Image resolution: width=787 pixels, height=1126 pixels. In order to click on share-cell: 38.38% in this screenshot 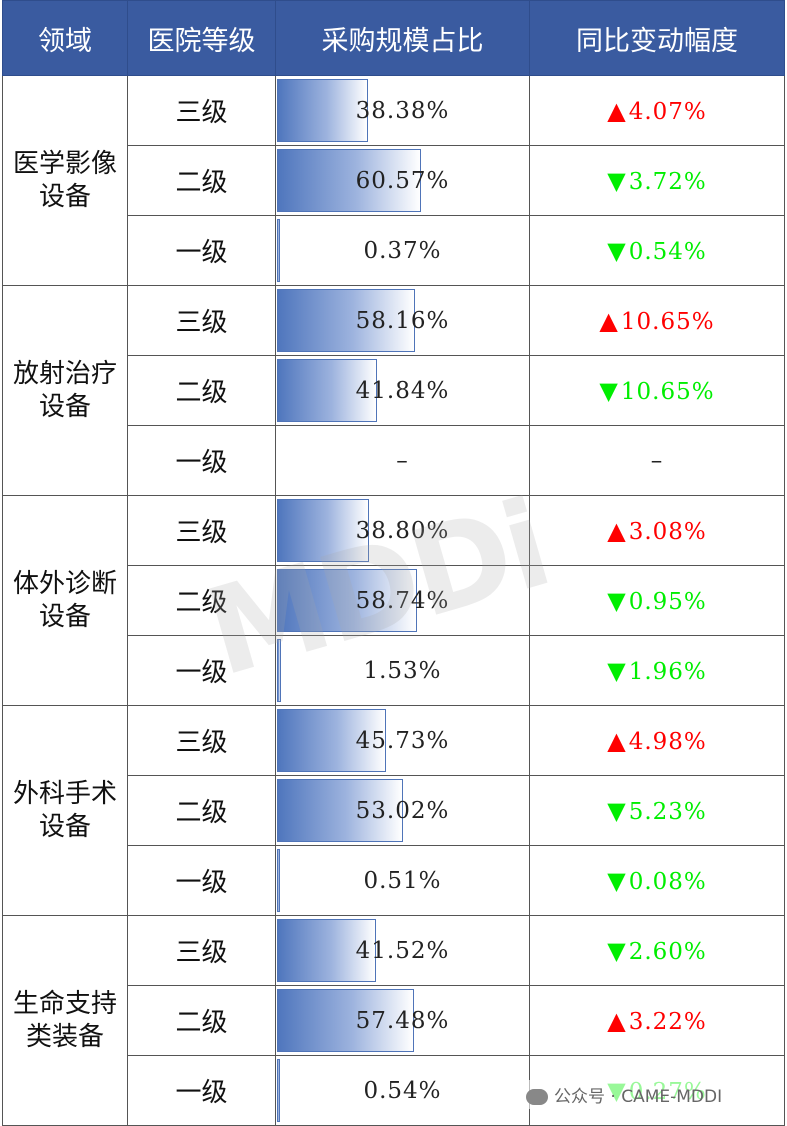, I will do `click(402, 110)`.